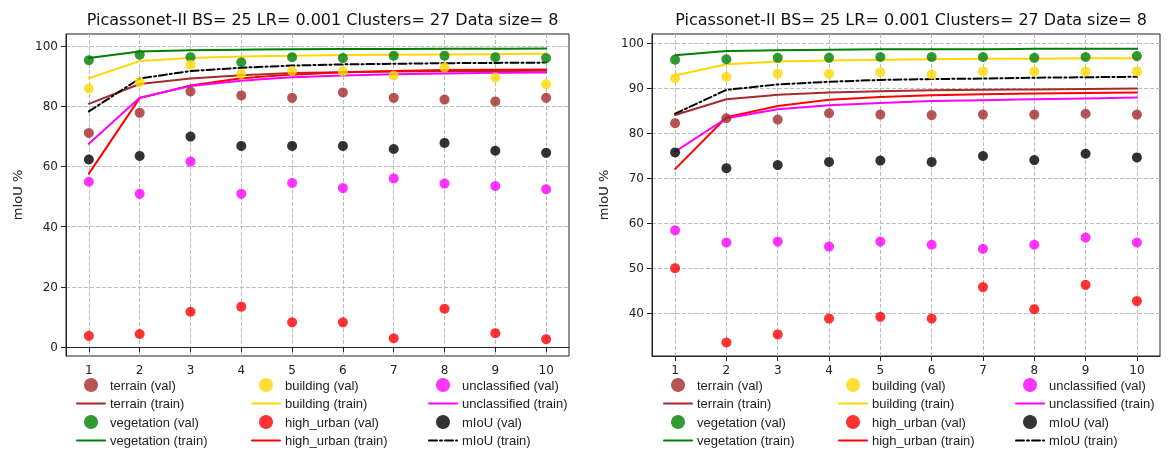  What do you see at coordinates (54, 346) in the screenshot?
I see `y-tick-label: 0` at bounding box center [54, 346].